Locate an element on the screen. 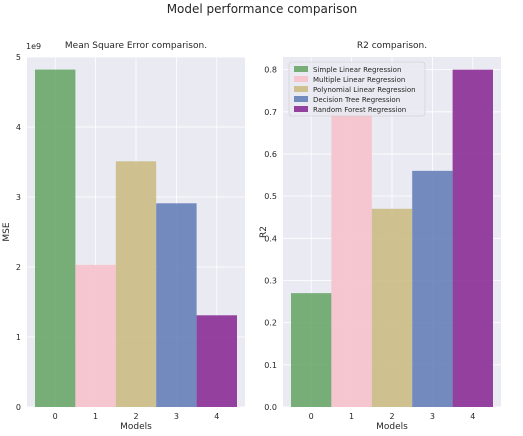 The width and height of the screenshot is (523, 436). figure-suptitle: Model performance comparison is located at coordinates (262, 9).